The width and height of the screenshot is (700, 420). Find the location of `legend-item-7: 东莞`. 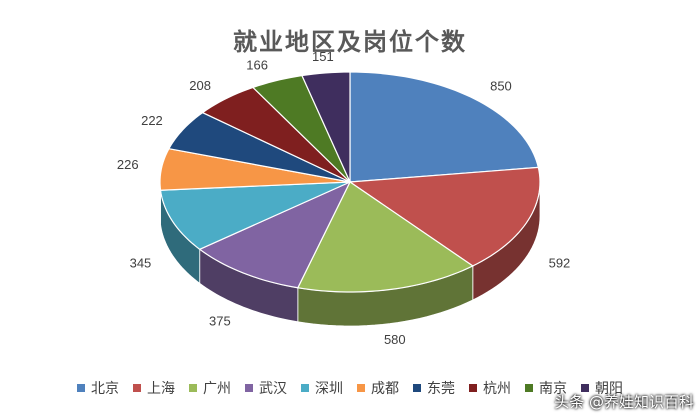

legend-item-7: 东莞 is located at coordinates (434, 388).